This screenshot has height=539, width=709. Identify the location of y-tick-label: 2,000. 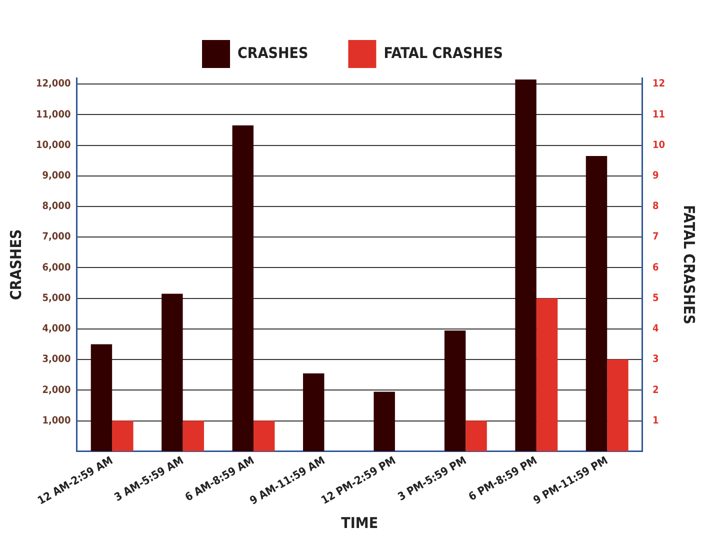
(56, 390).